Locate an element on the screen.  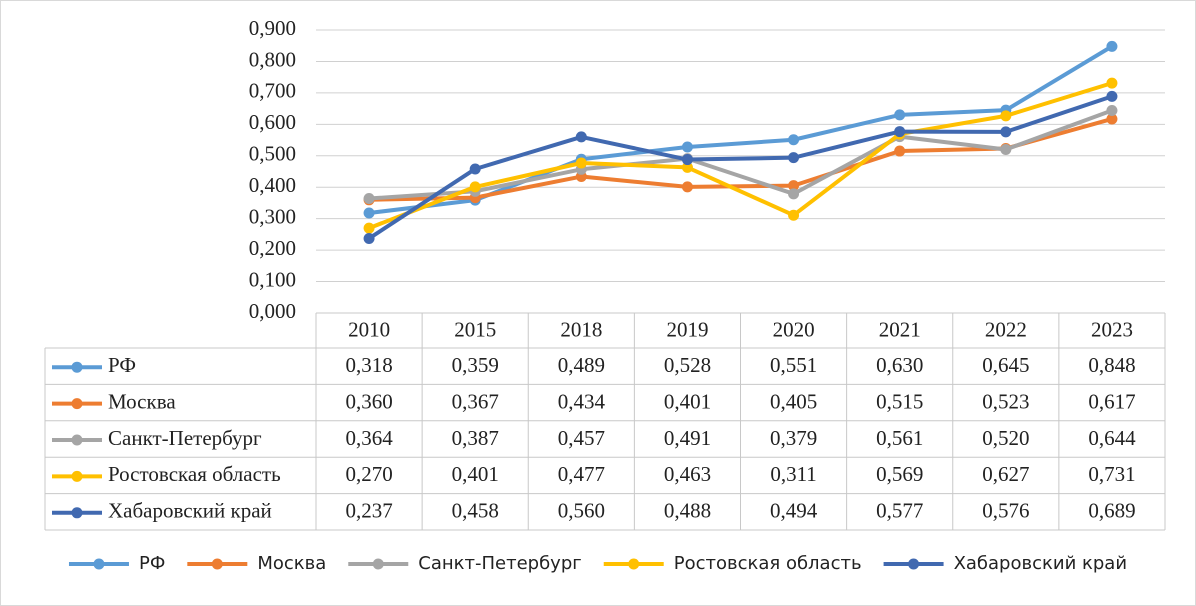
table-cell: 0,569 is located at coordinates (899, 474).